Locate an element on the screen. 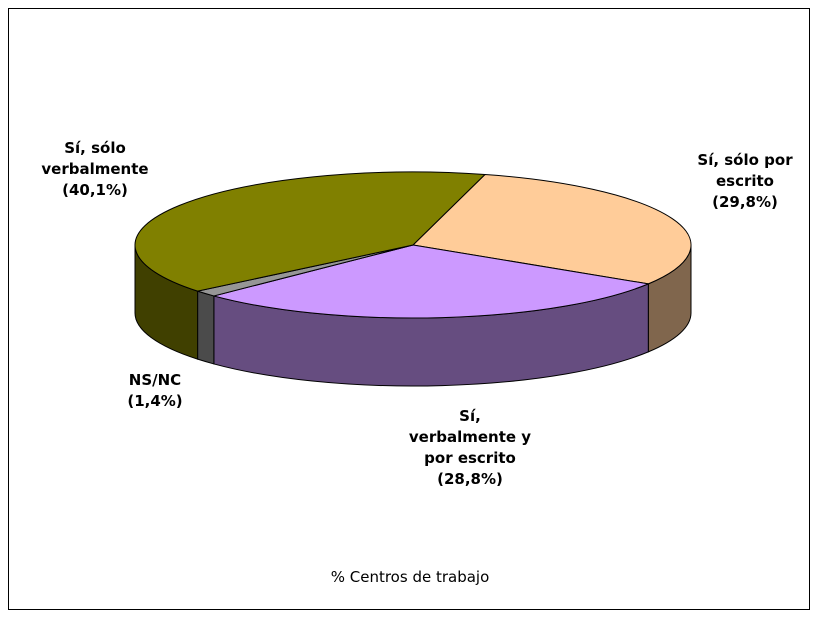  slice-label: Sí, sólo verbalmente (40,1%) is located at coordinates (95, 169).